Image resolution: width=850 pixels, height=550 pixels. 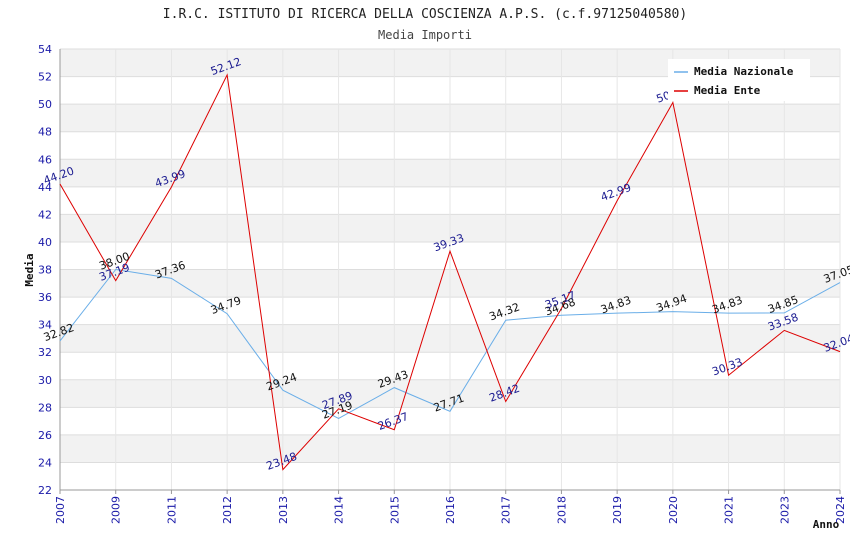 I want to click on y-tick-label: 30, so click(x=45, y=380).